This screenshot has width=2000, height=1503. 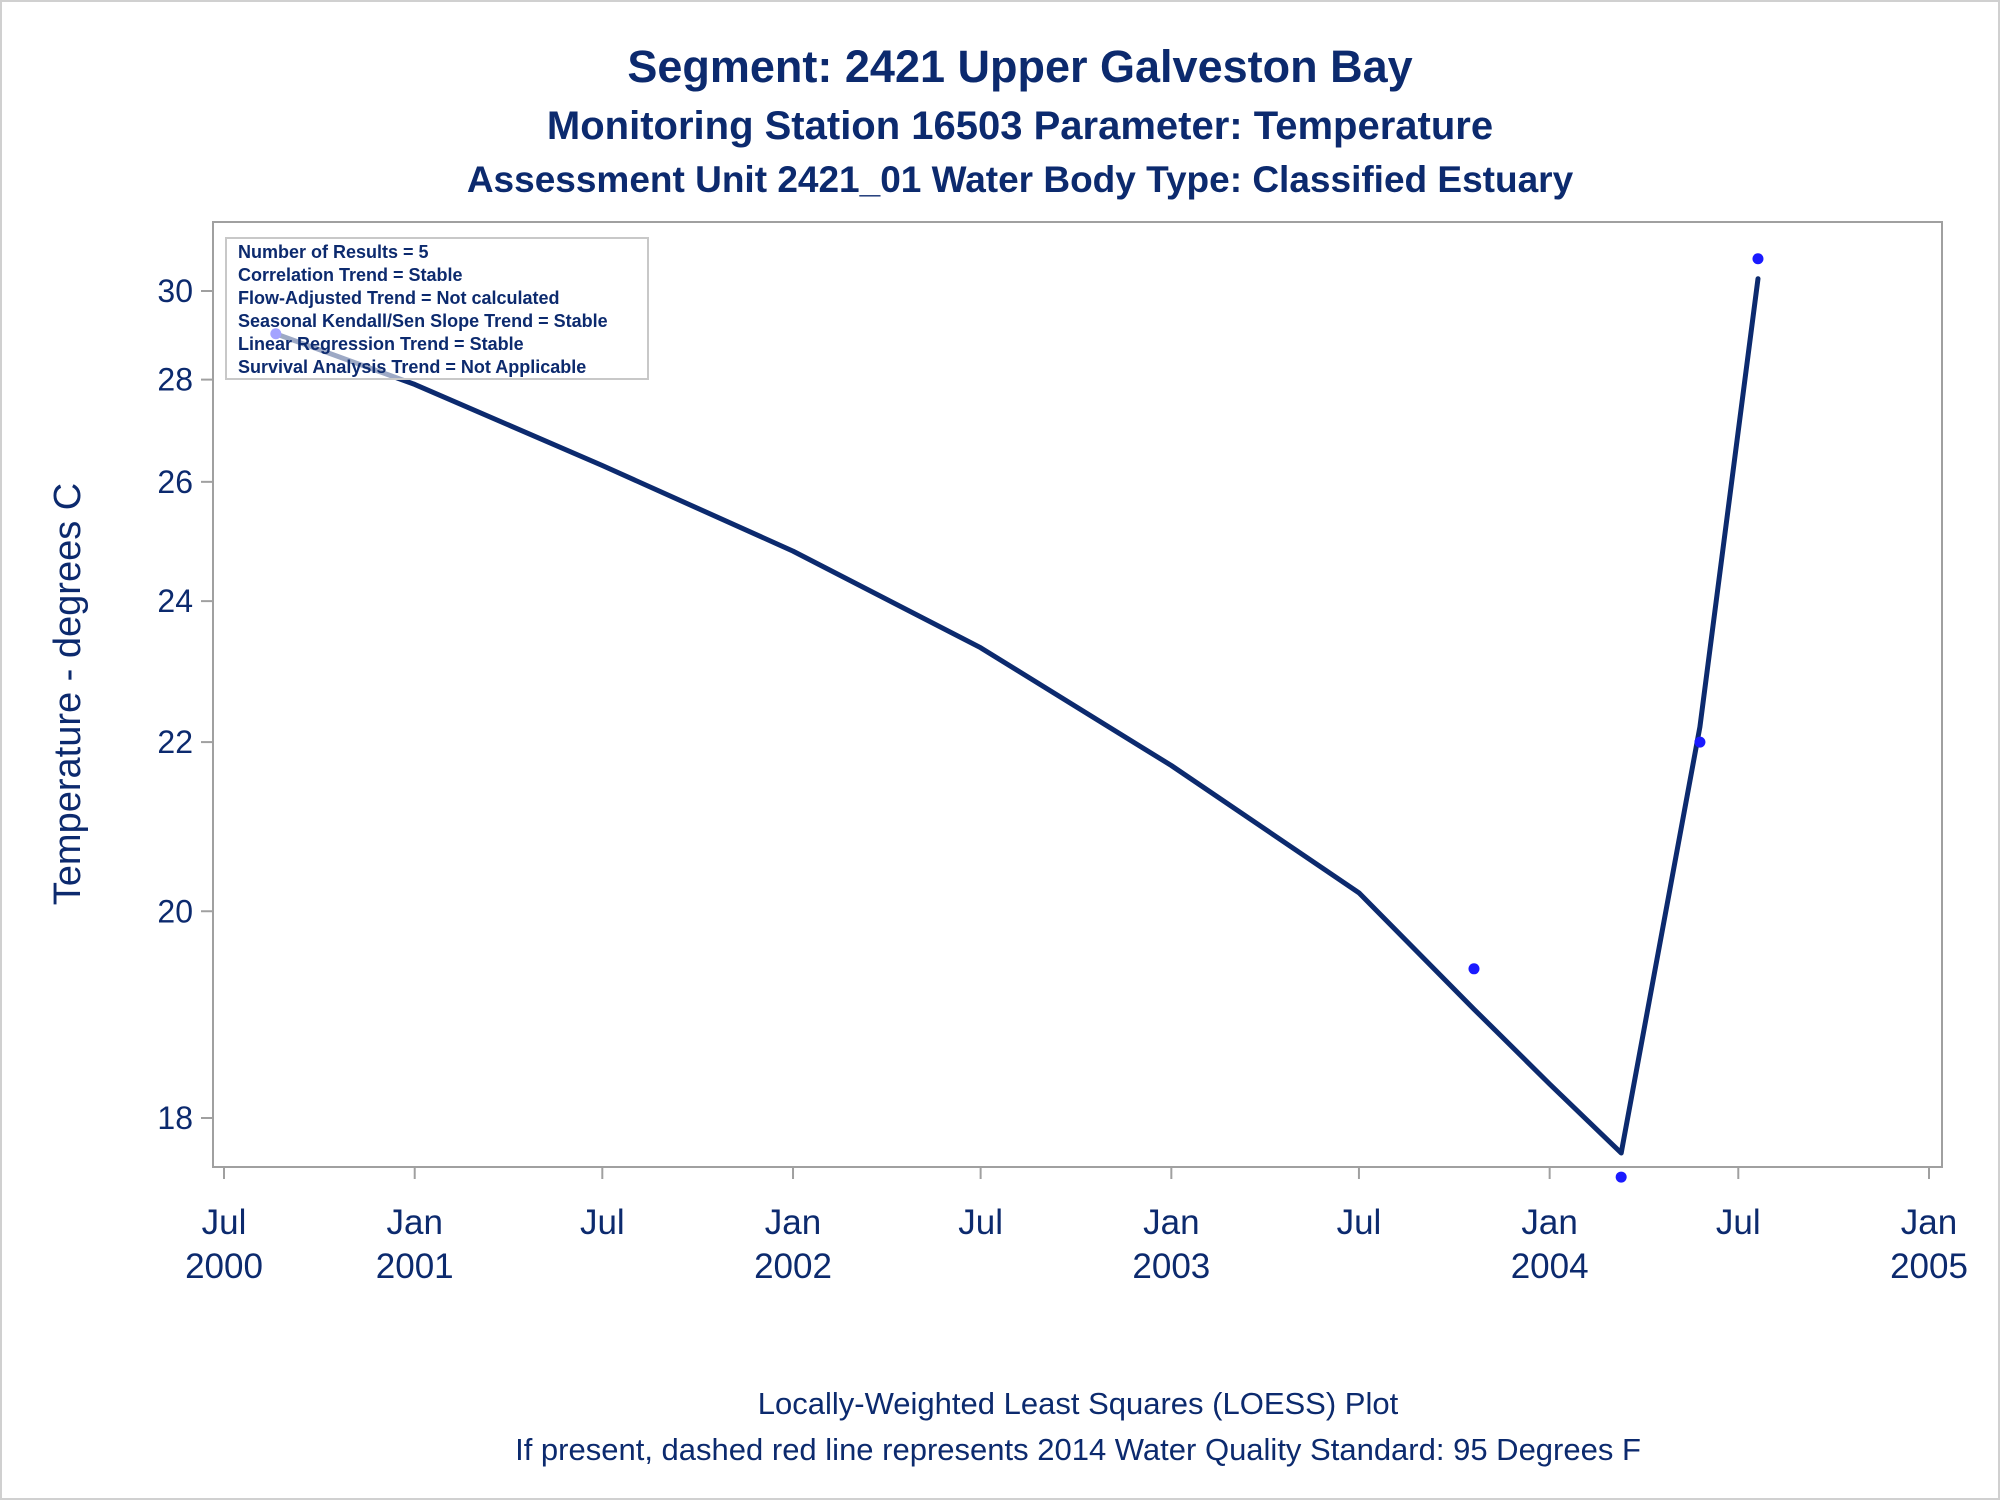 I want to click on stats-line: Linear Regression Trend = Stable, so click(x=381, y=344).